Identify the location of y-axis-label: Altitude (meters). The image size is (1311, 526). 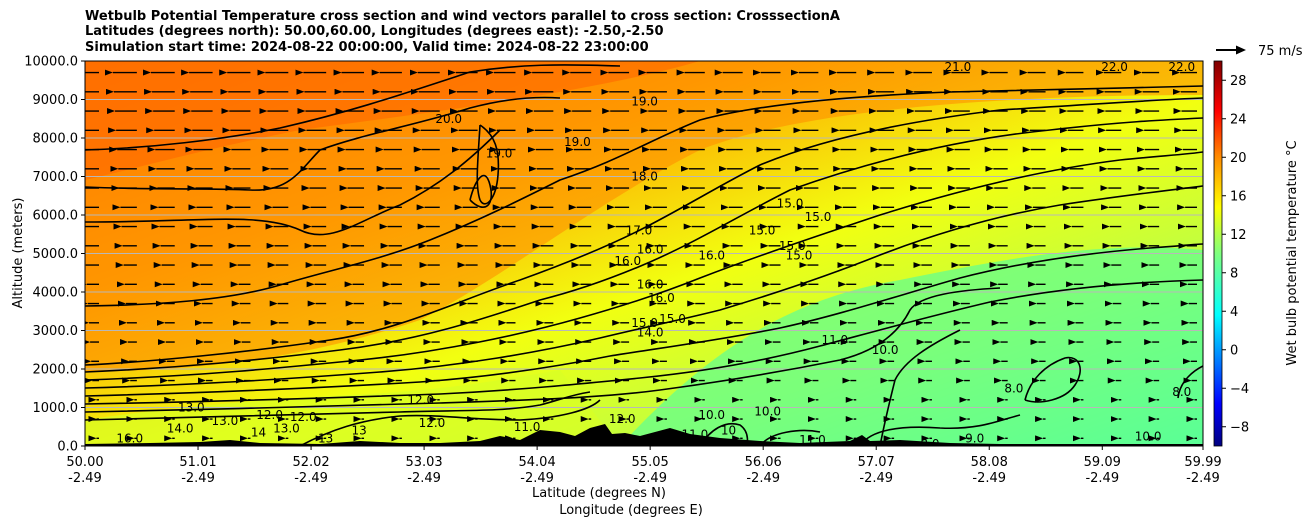
(18, 253).